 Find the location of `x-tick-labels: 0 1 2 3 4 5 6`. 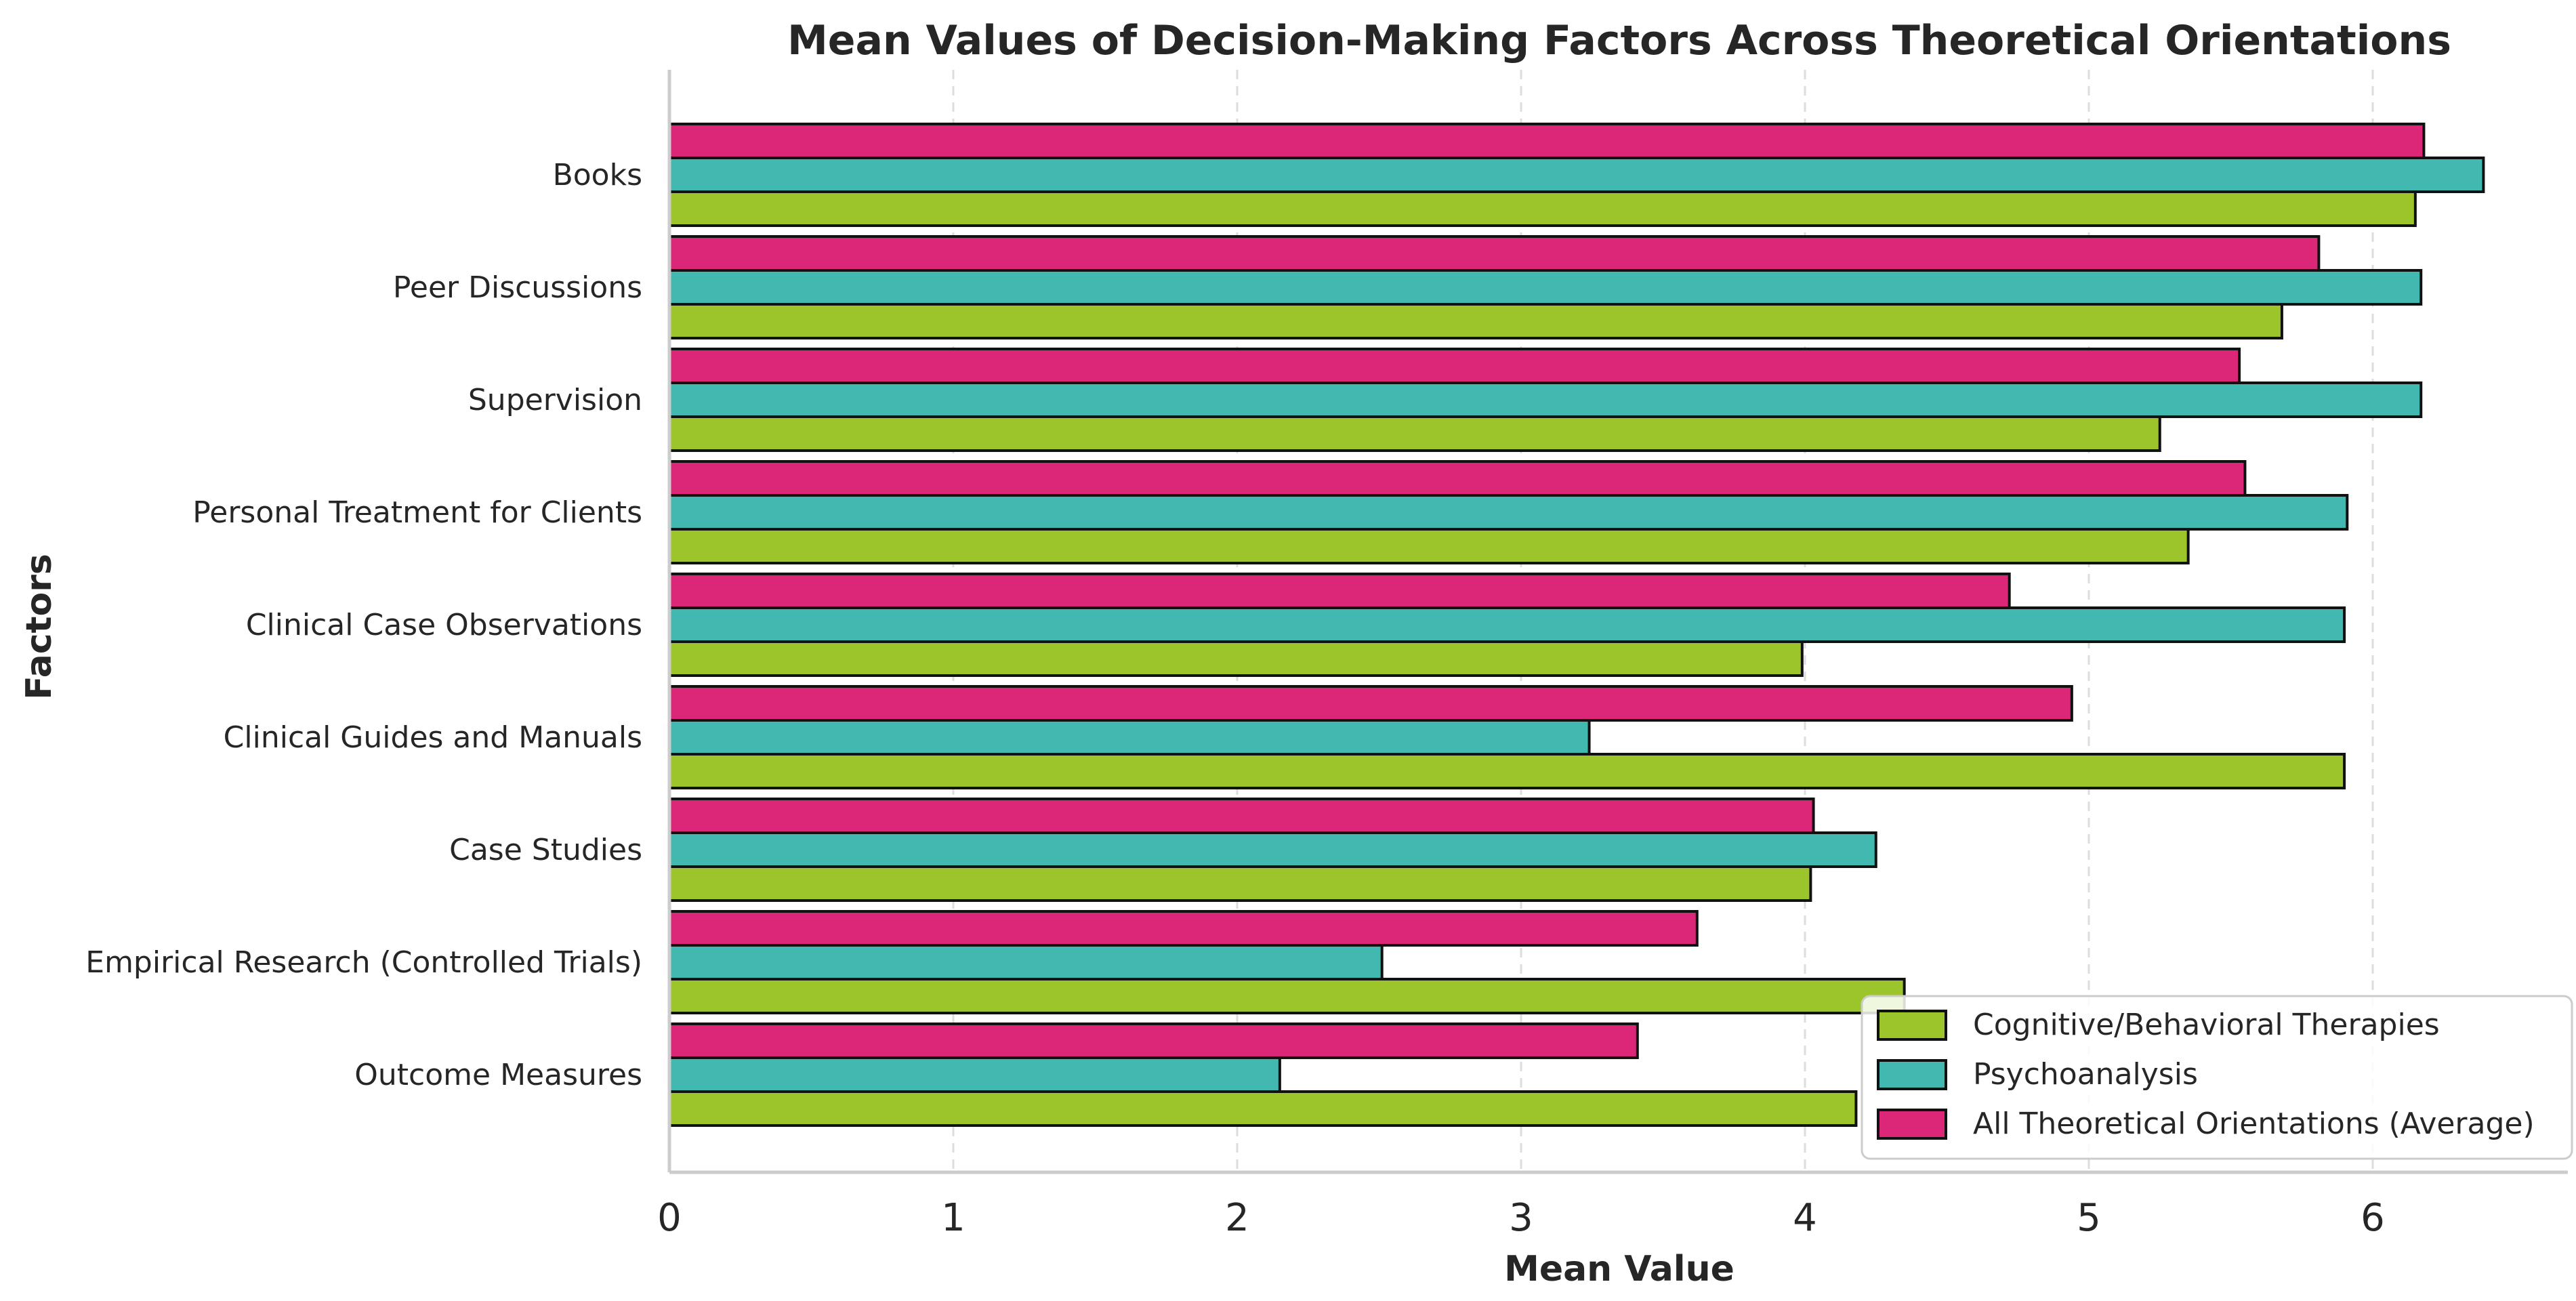

x-tick-labels: 0 1 2 3 4 5 6 is located at coordinates (1521, 1218).